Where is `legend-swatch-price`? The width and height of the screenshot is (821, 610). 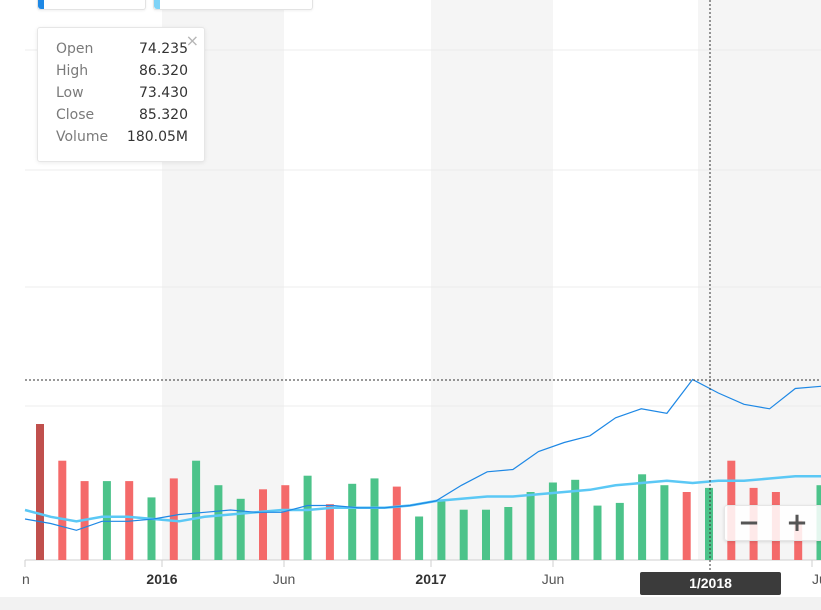
legend-swatch-price is located at coordinates (41, 4).